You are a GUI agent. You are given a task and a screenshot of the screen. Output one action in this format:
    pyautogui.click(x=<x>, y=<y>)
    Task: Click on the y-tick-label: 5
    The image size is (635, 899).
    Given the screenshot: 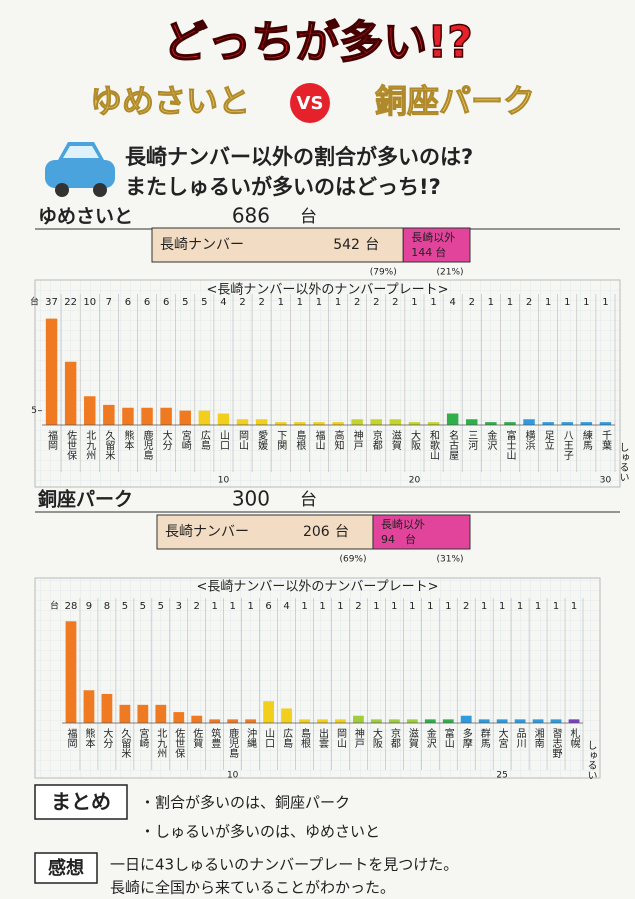 What is the action you would take?
    pyautogui.click(x=34, y=411)
    